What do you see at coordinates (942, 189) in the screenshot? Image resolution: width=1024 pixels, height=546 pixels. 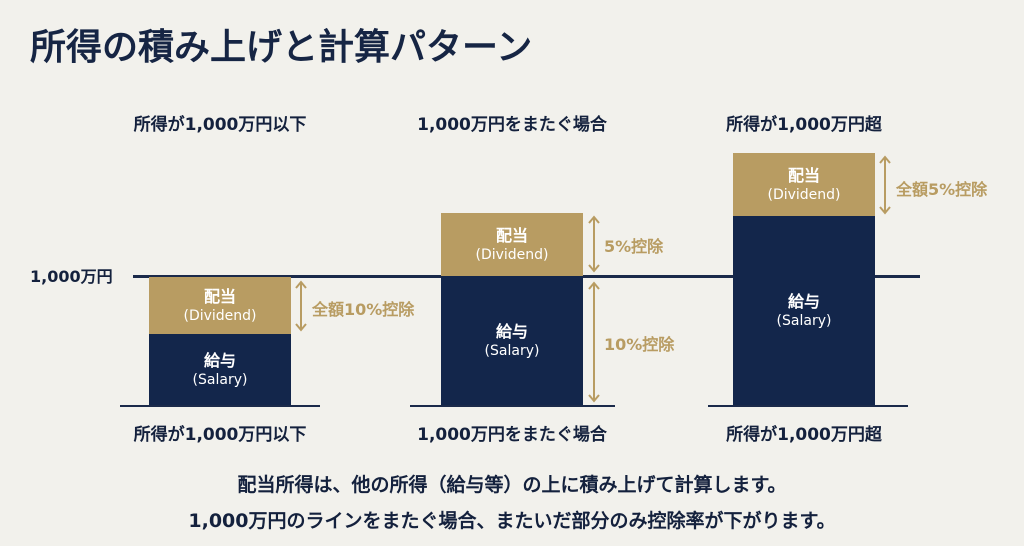 I see `deduction-annotation: 全額5%控除` at bounding box center [942, 189].